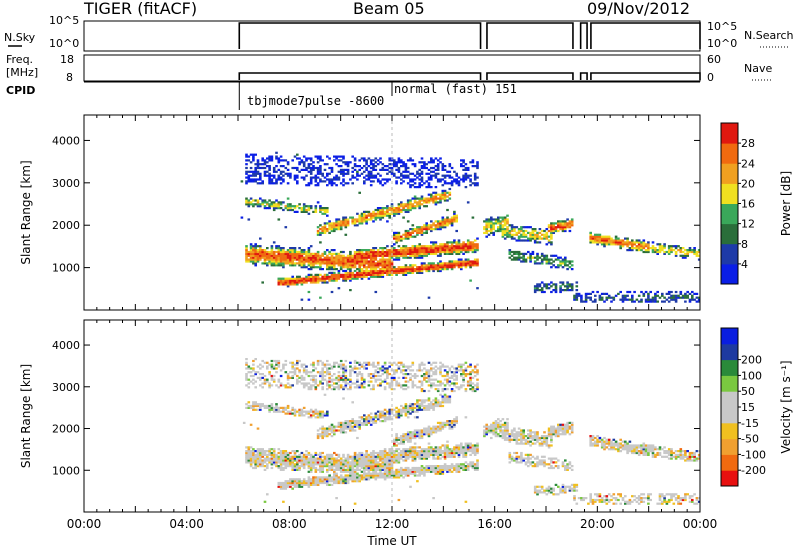  Describe the element at coordinates (20, 59) in the screenshot. I see `freq-label: Freq.` at that location.